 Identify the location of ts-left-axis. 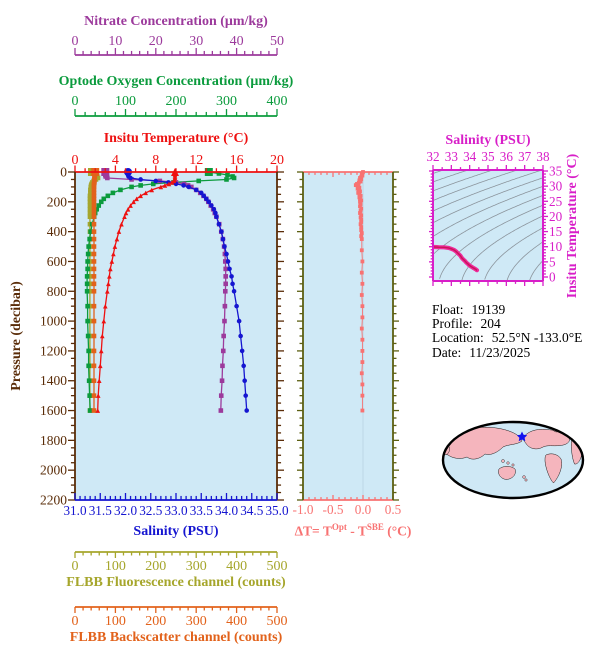
(431, 225).